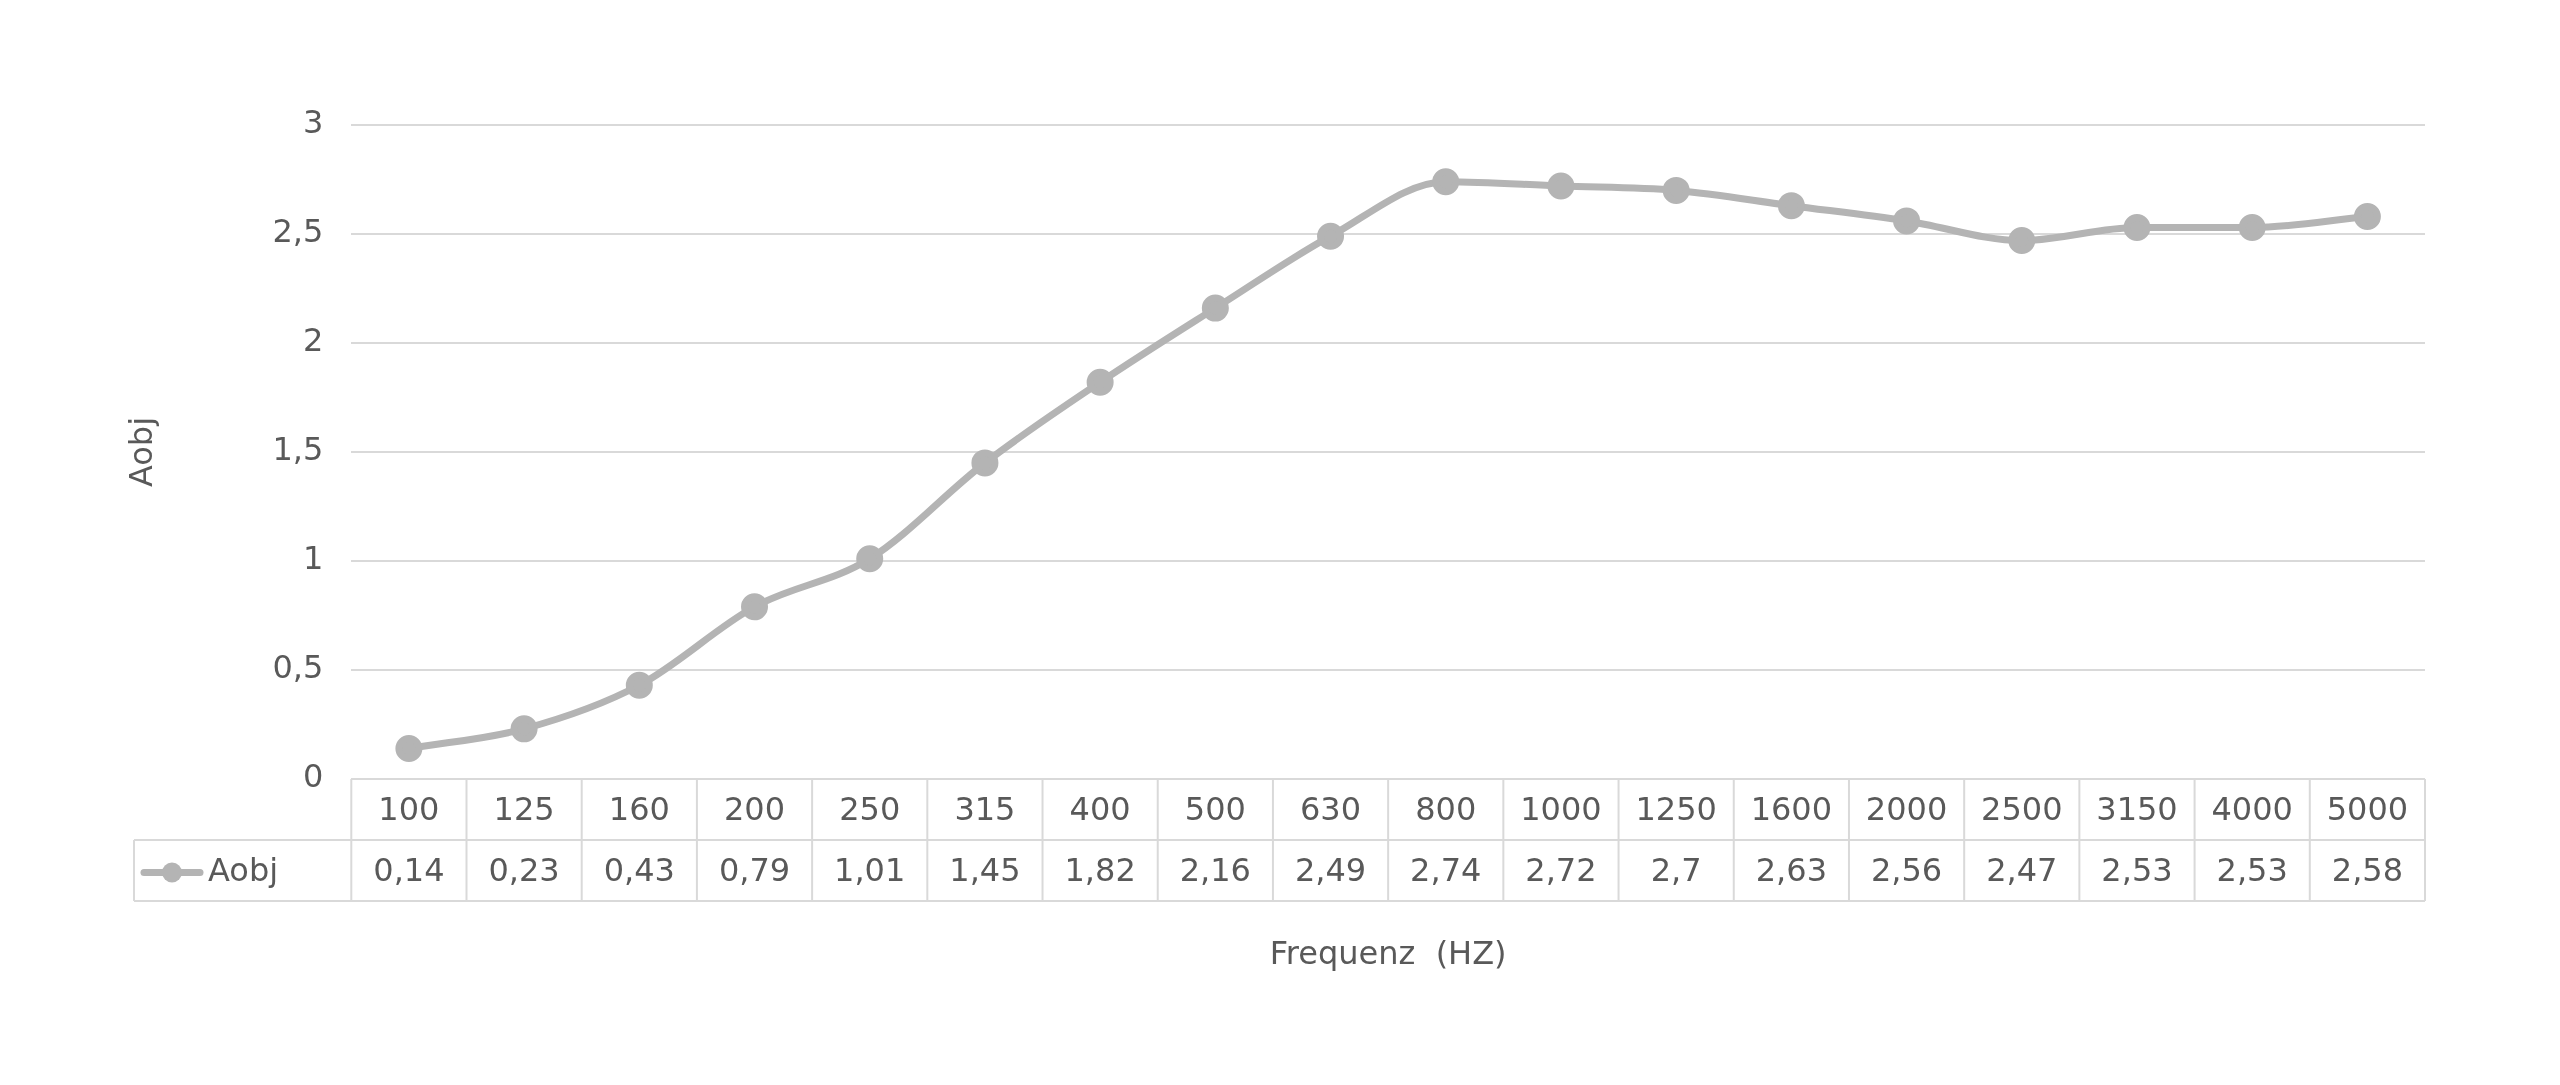  What do you see at coordinates (754, 808) in the screenshot?
I see `x-tick-label: 200` at bounding box center [754, 808].